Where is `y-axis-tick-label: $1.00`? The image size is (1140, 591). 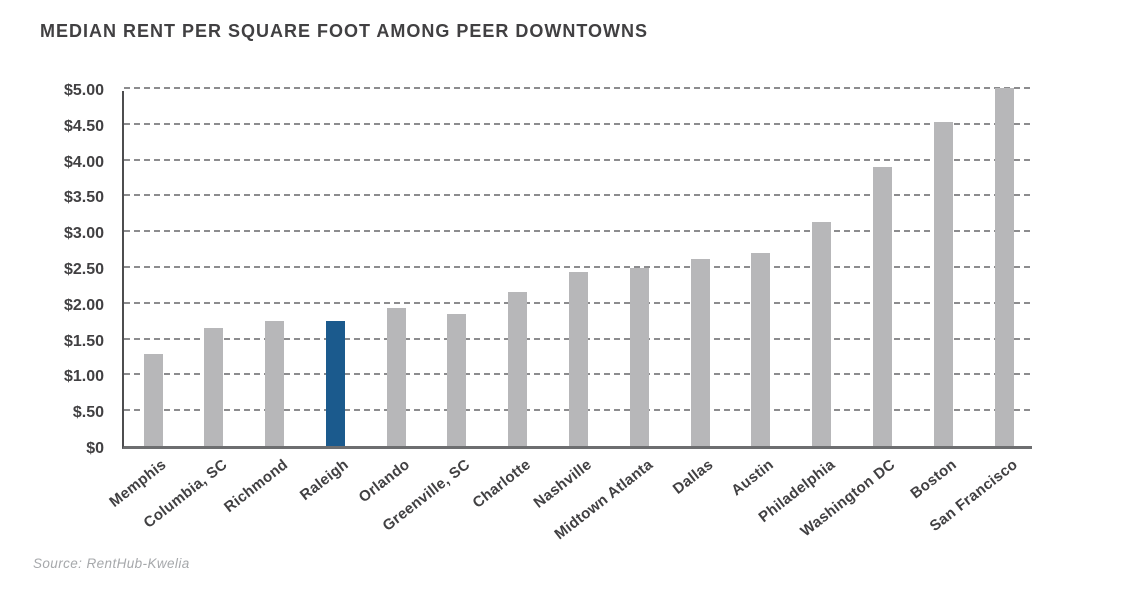
y-axis-tick-label: $1.00 is located at coordinates (83, 377).